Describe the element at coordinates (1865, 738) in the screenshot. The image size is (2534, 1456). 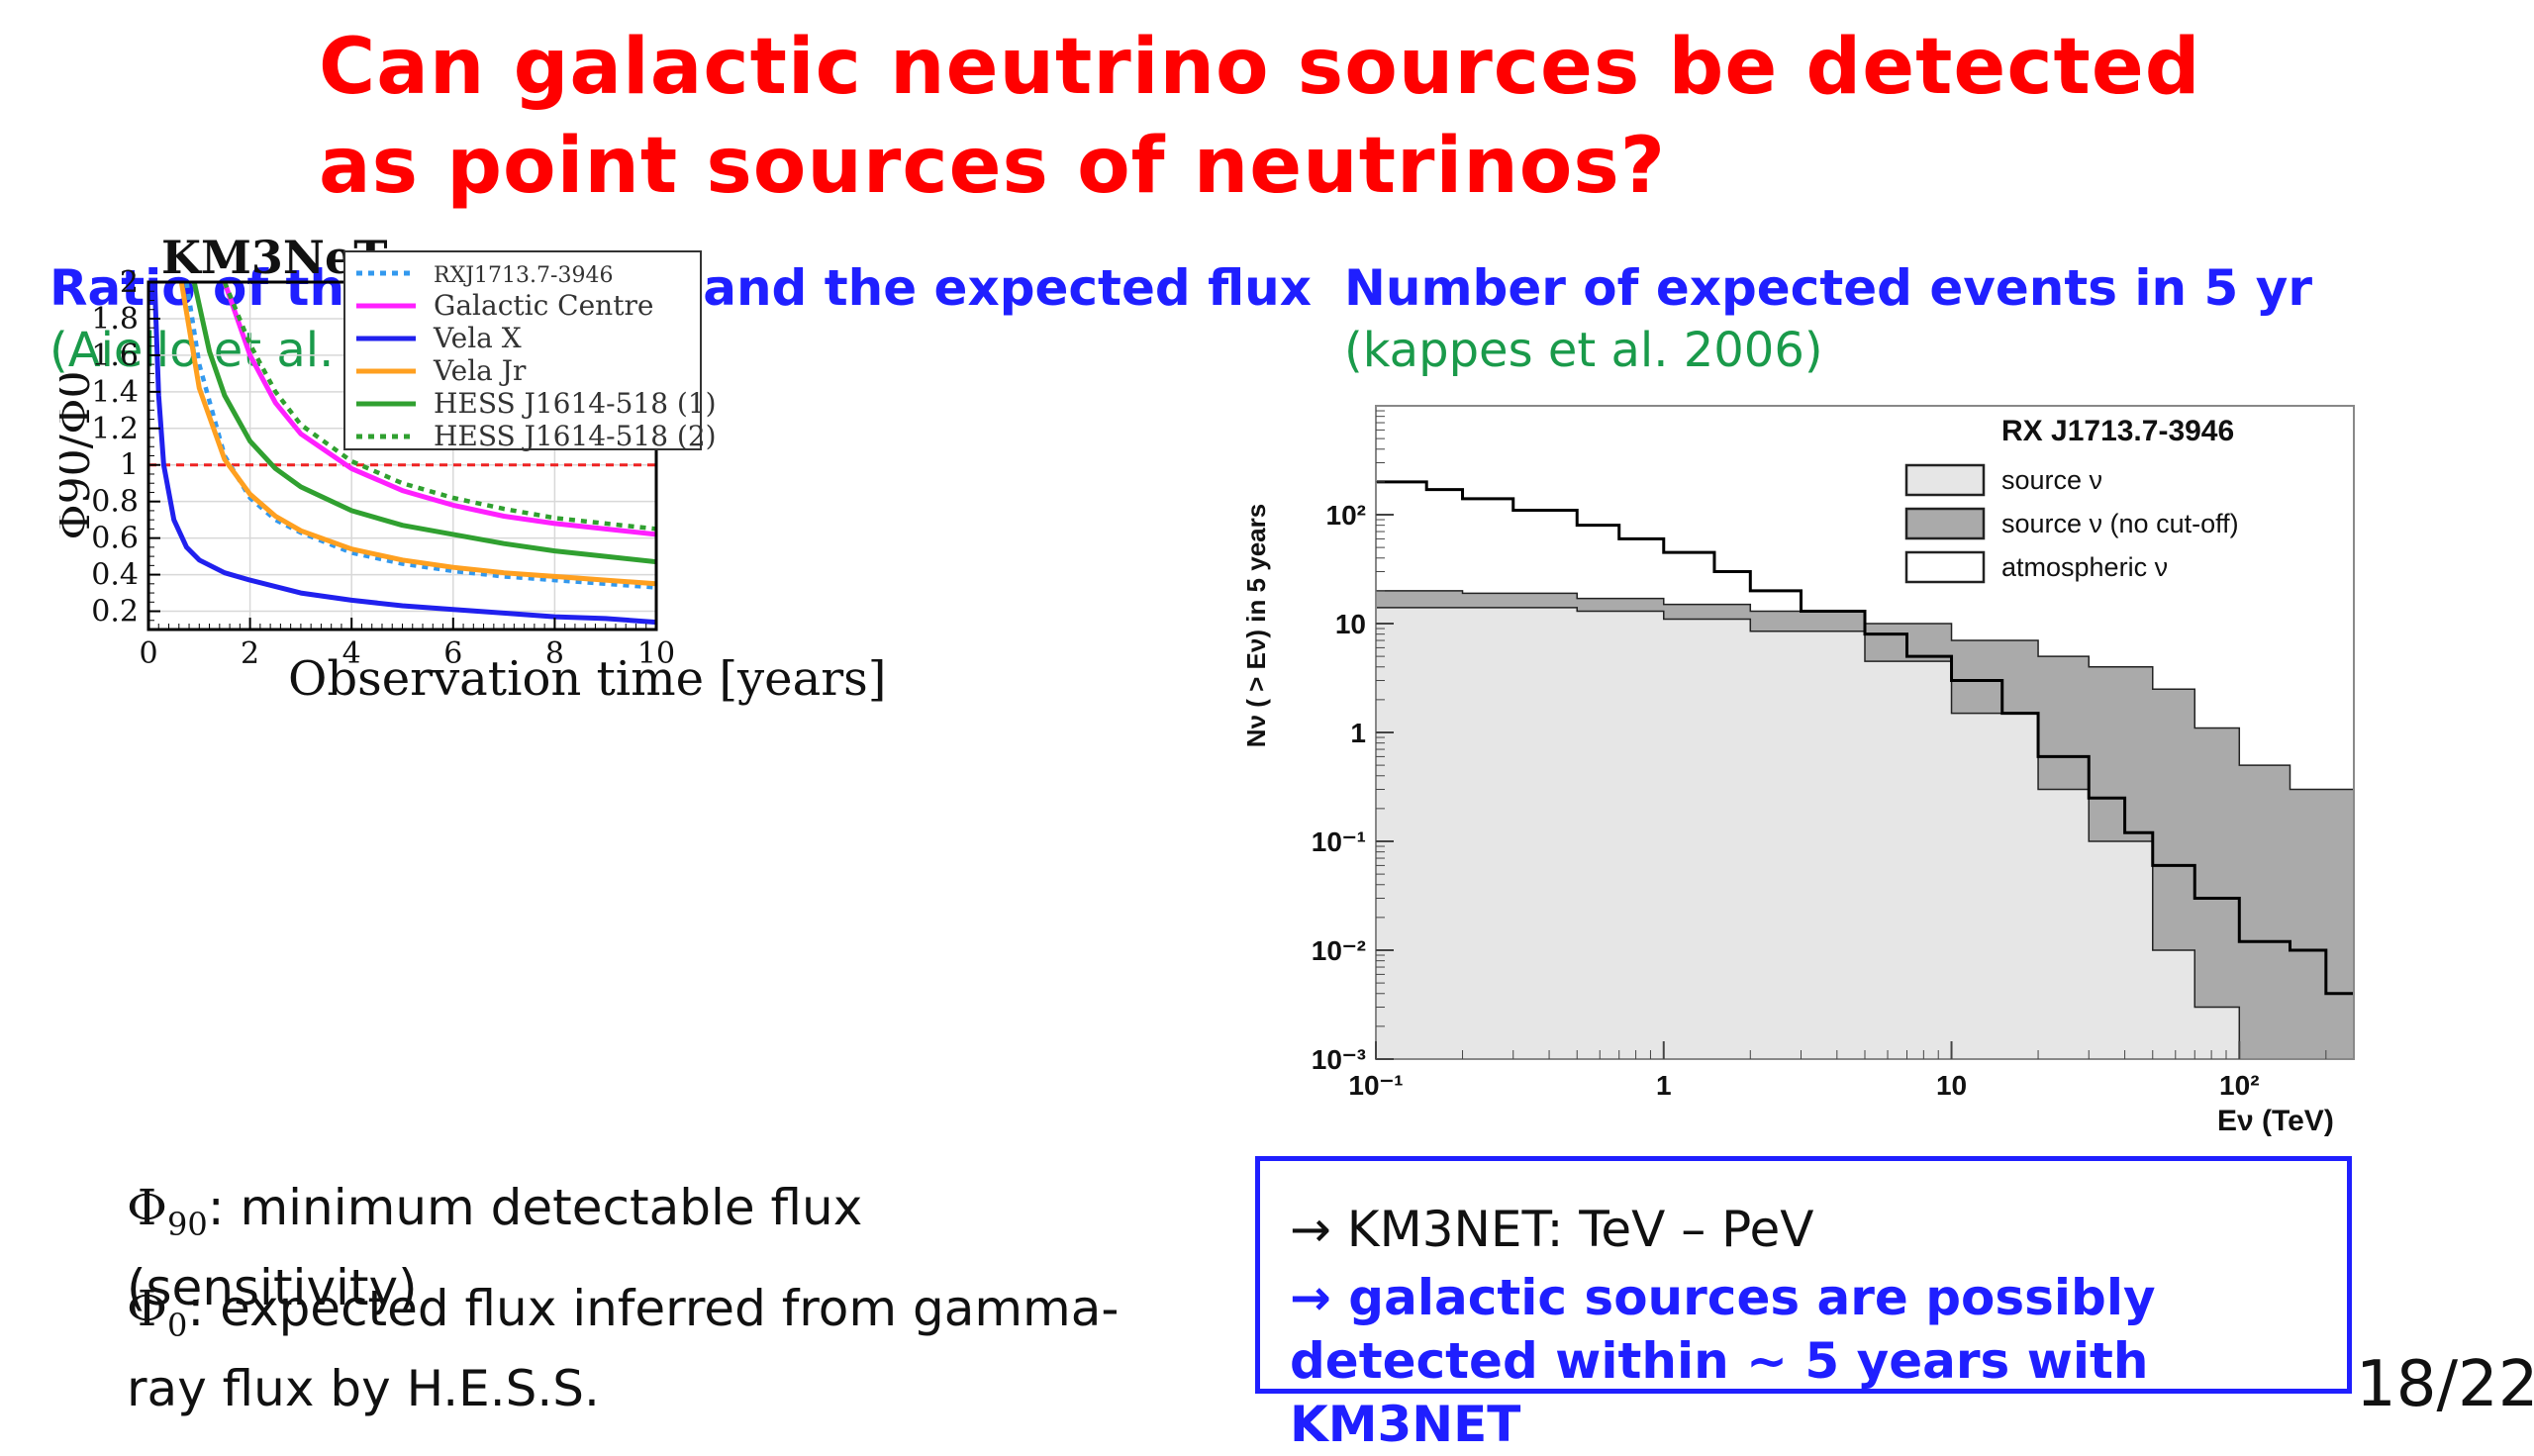
I see `series-line-atmospheric` at that location.